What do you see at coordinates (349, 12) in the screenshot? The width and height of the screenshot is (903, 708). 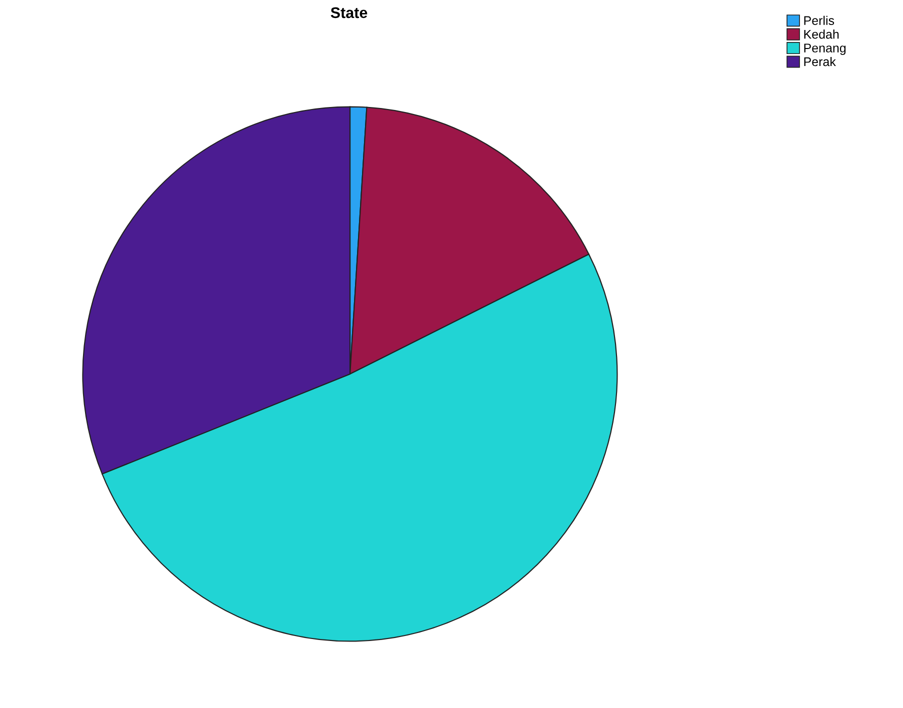 I see `chart-title: State` at bounding box center [349, 12].